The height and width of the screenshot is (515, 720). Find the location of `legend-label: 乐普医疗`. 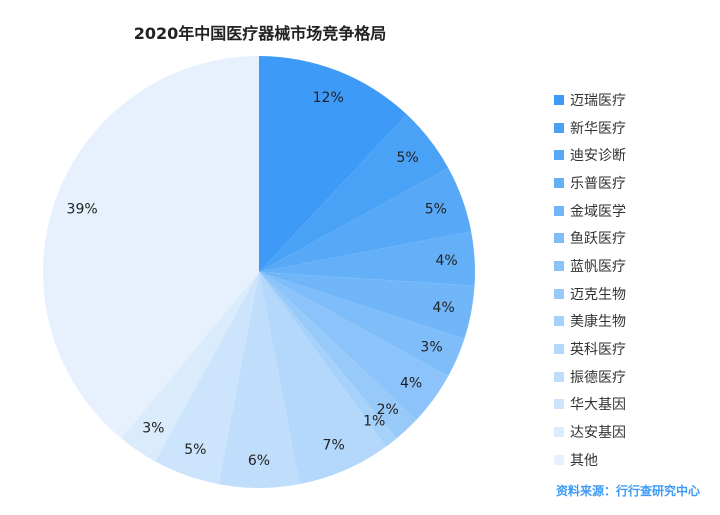

legend-label: 乐普医疗 is located at coordinates (598, 183).